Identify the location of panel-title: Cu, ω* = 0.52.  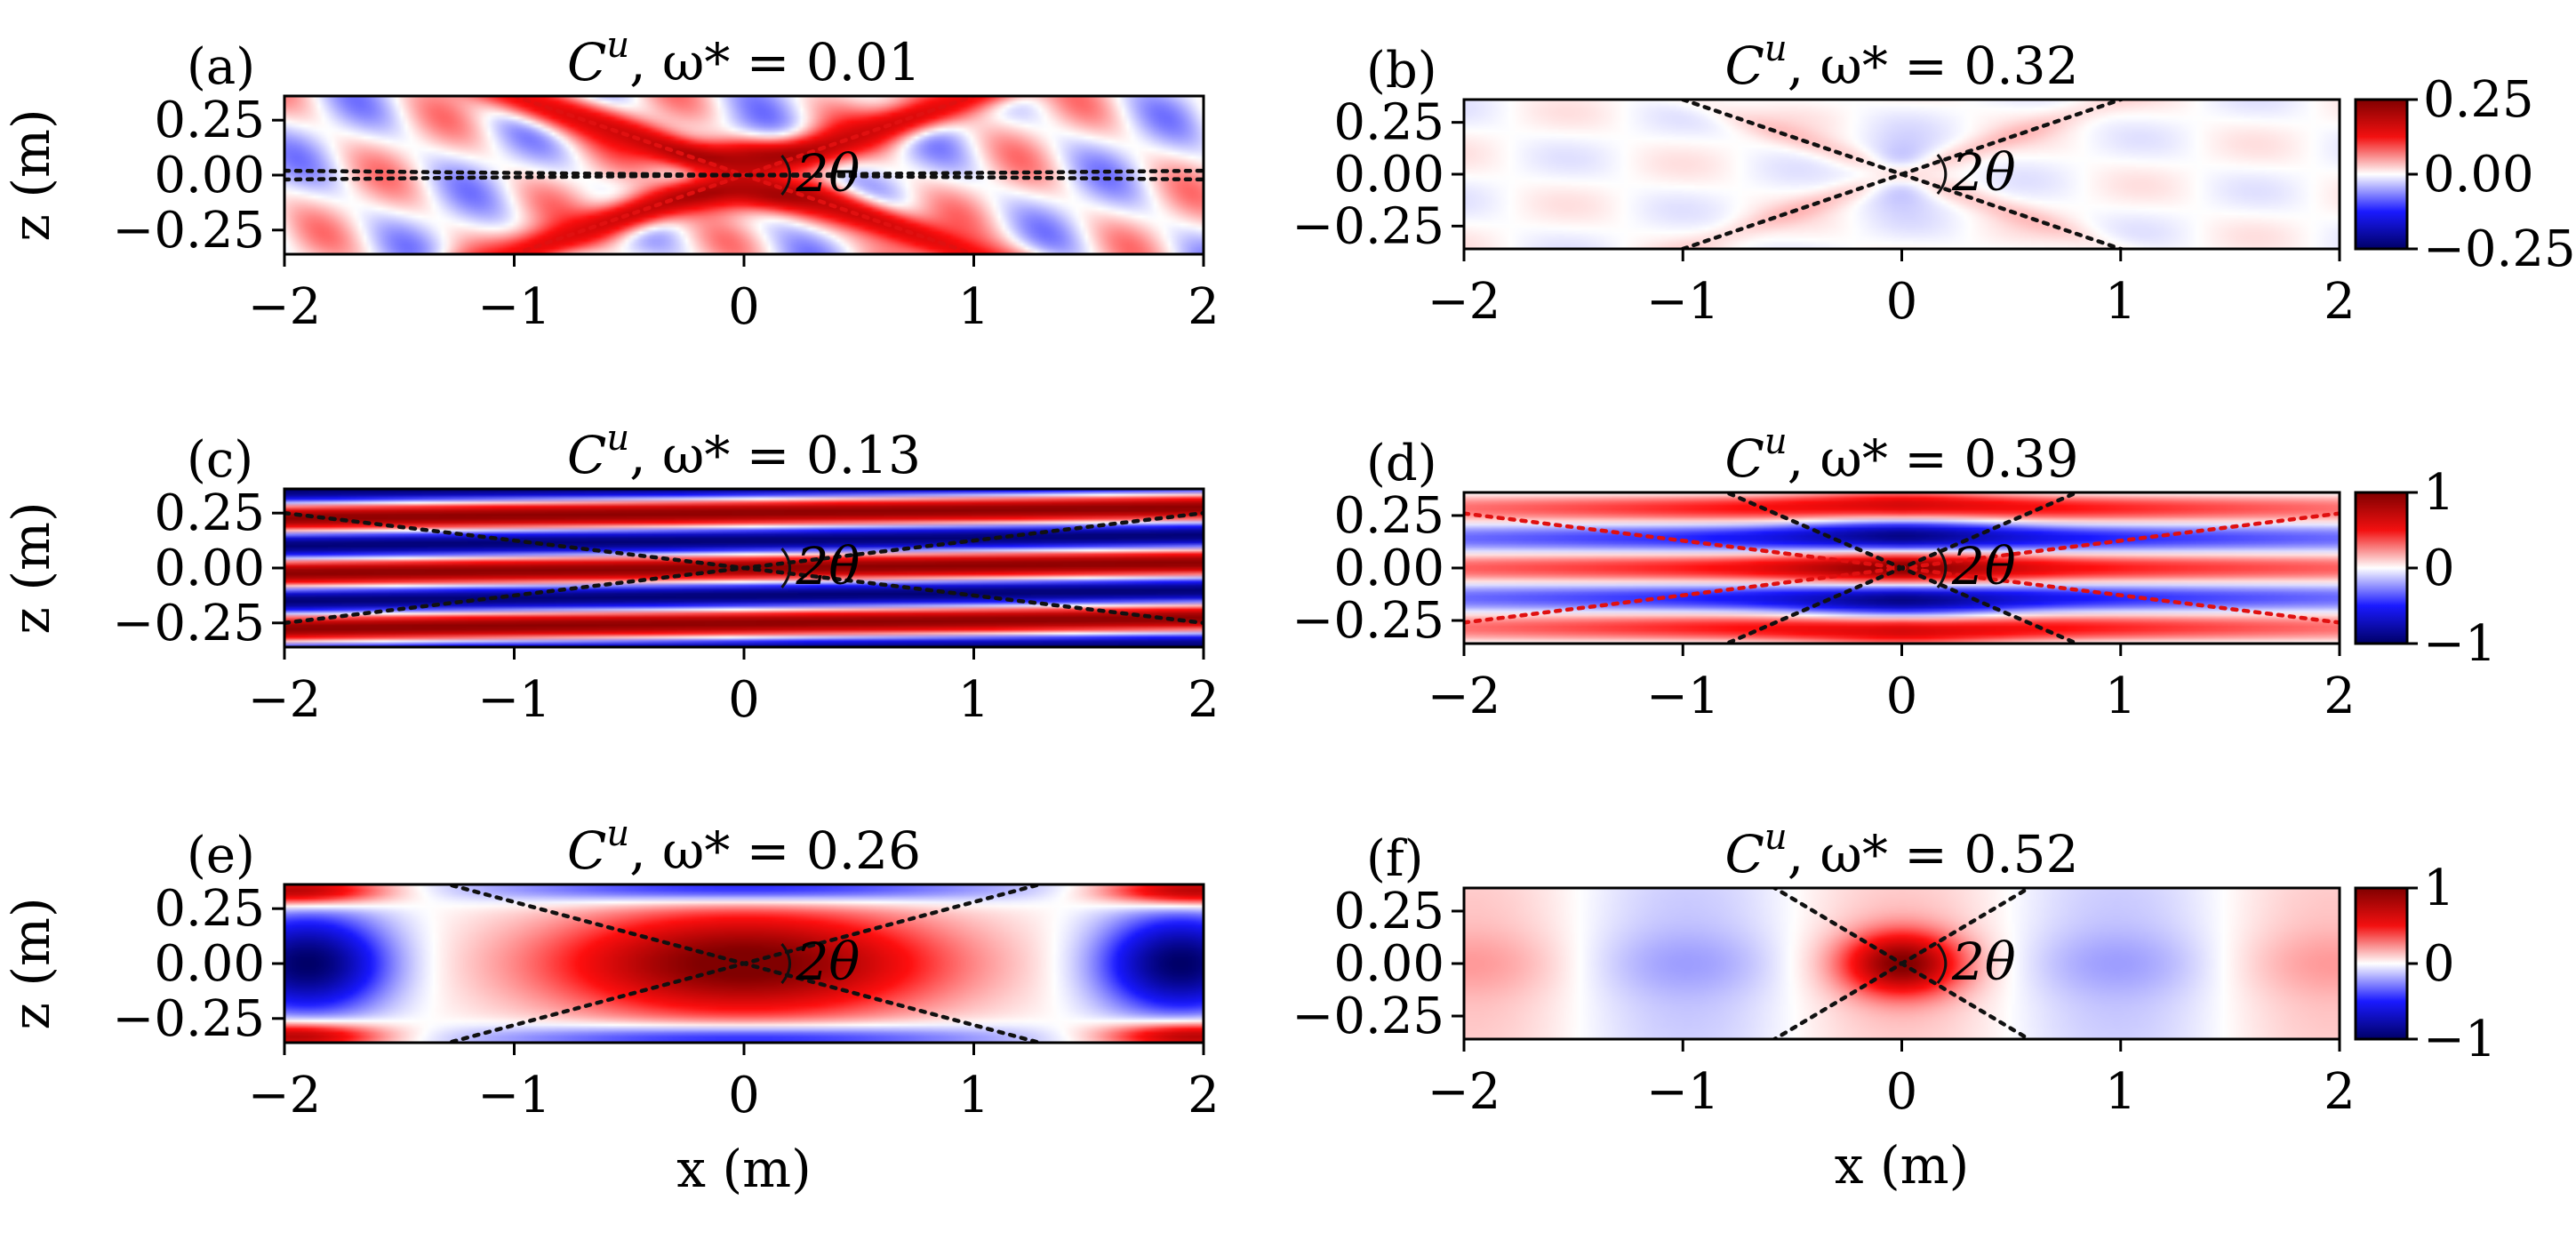
(1902, 850).